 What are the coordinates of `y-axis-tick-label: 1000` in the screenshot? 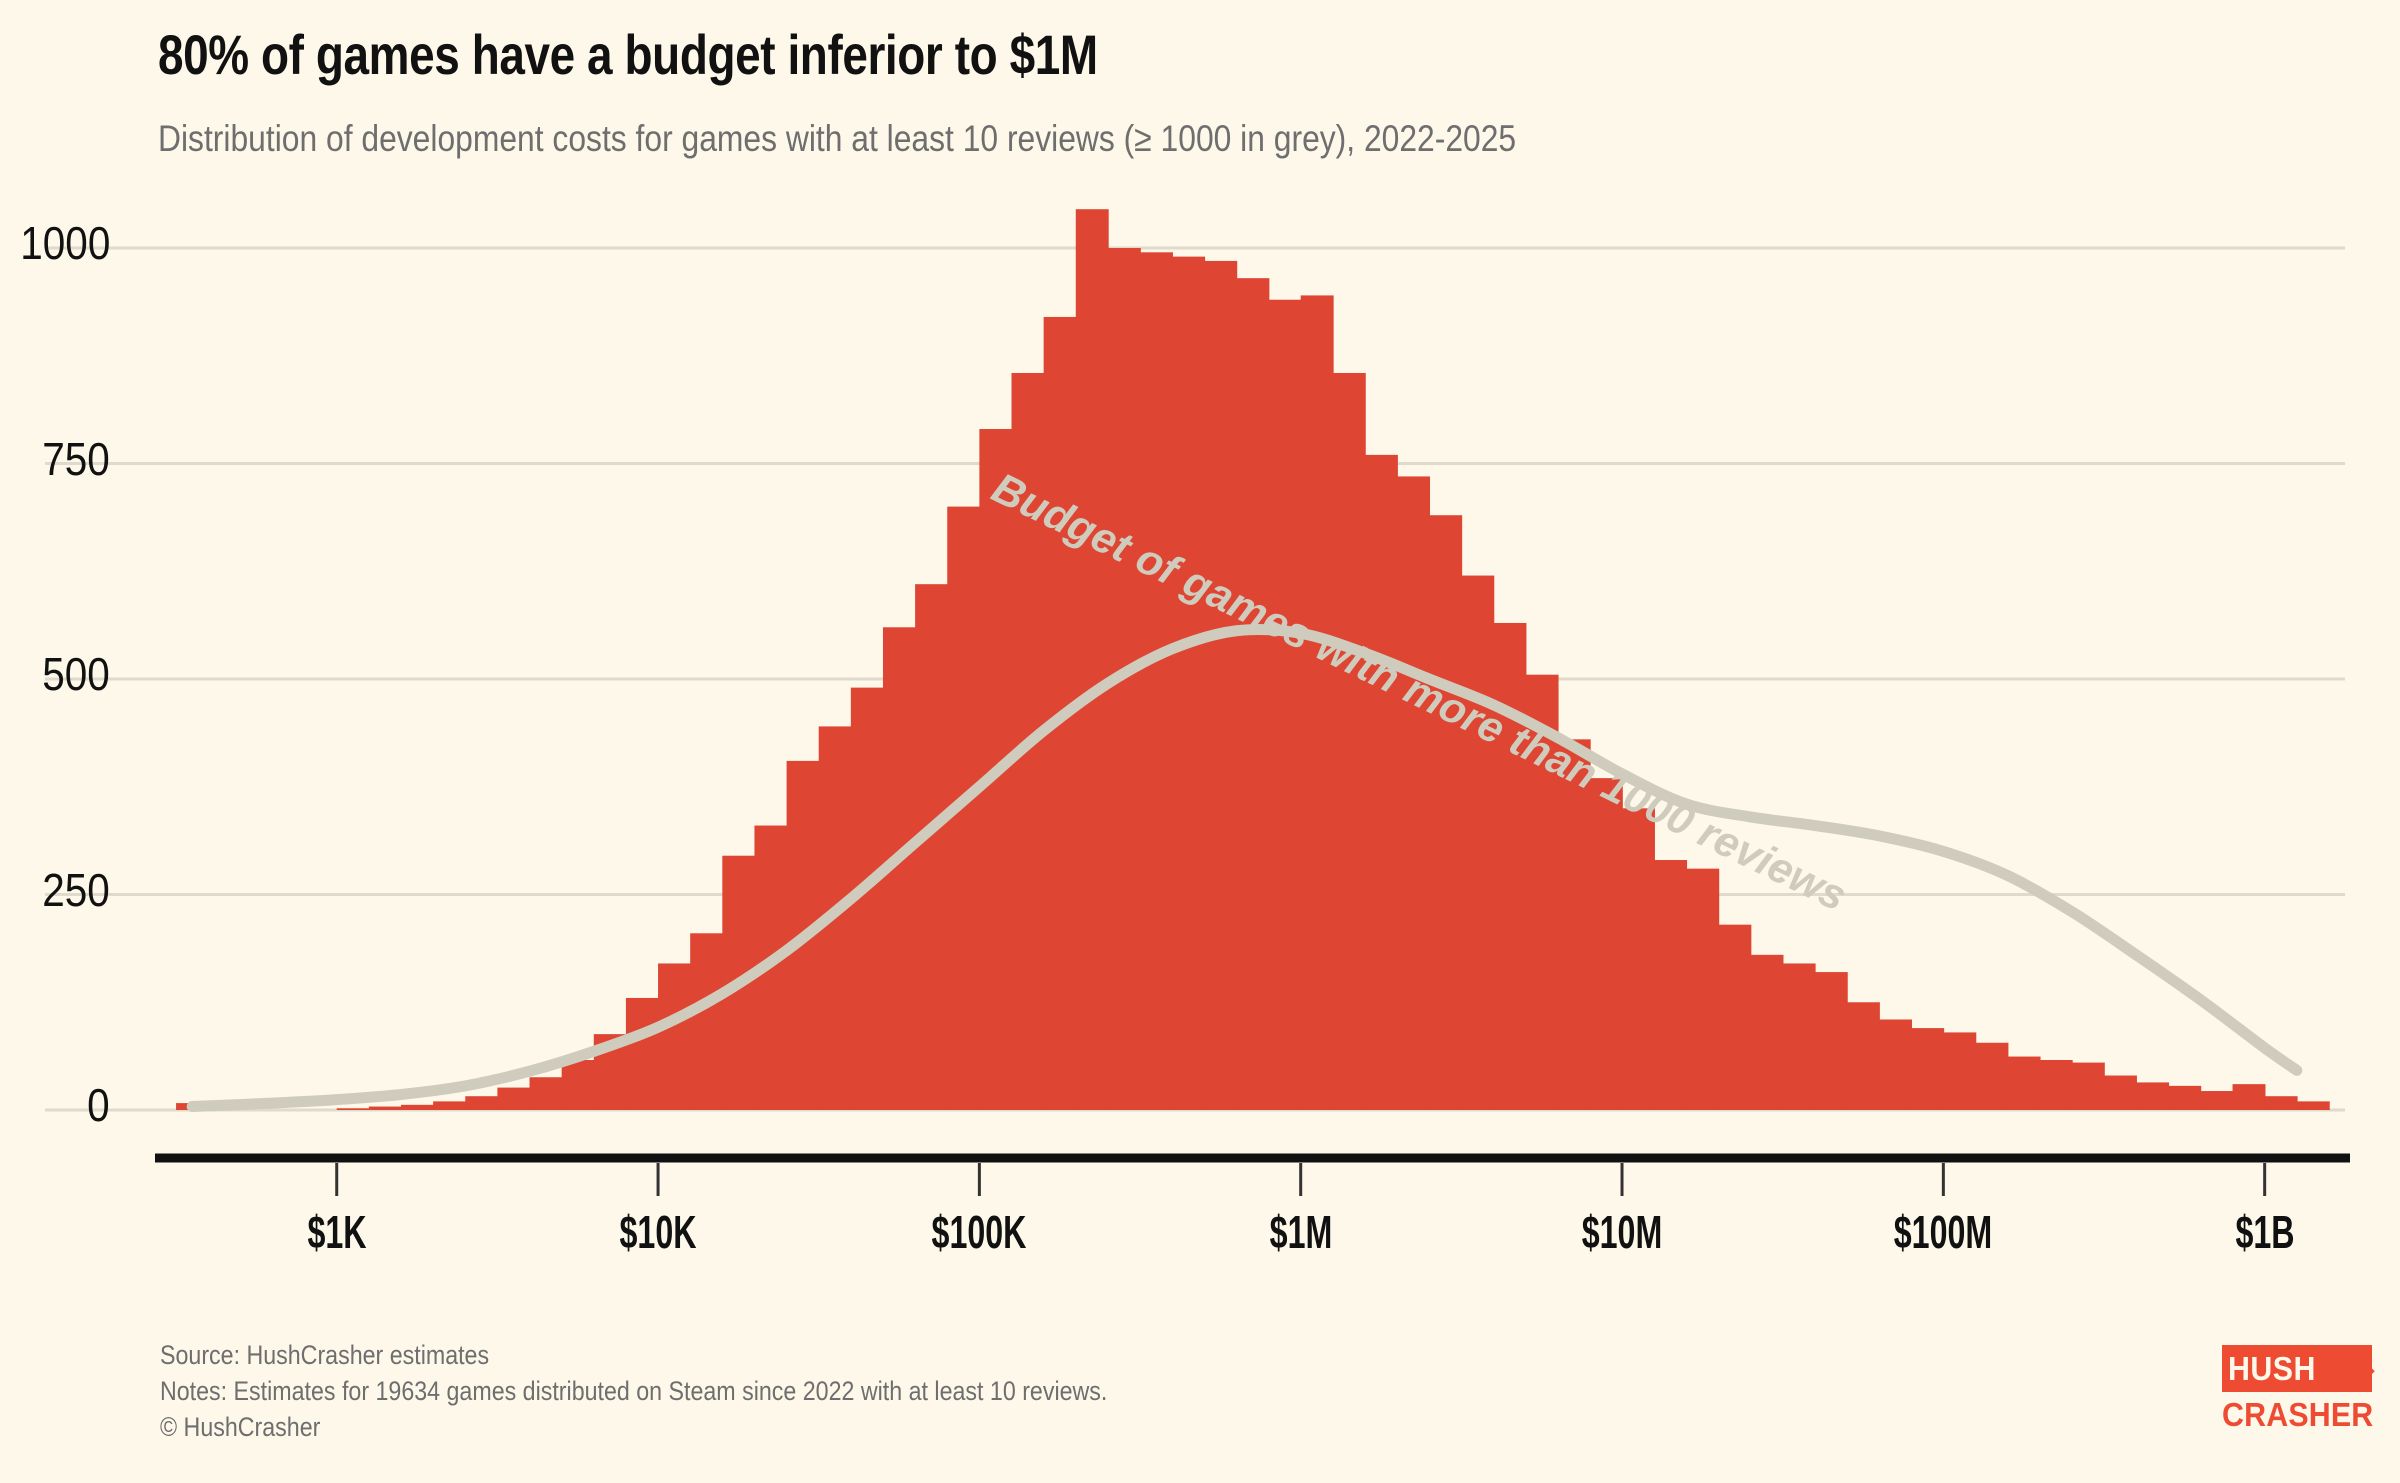 It's located at (64, 243).